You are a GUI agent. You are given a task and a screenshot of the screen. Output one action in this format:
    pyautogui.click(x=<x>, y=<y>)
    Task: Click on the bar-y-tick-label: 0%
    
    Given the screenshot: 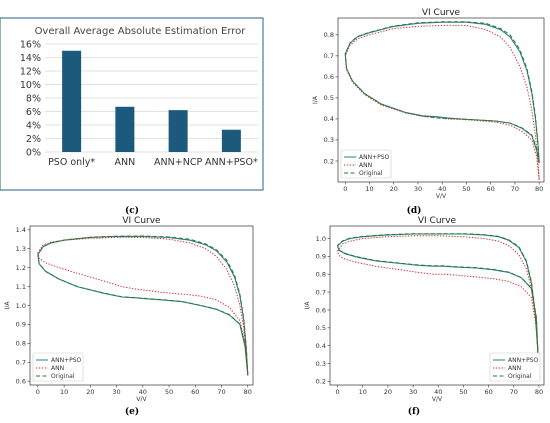 What is the action you would take?
    pyautogui.click(x=33, y=153)
    